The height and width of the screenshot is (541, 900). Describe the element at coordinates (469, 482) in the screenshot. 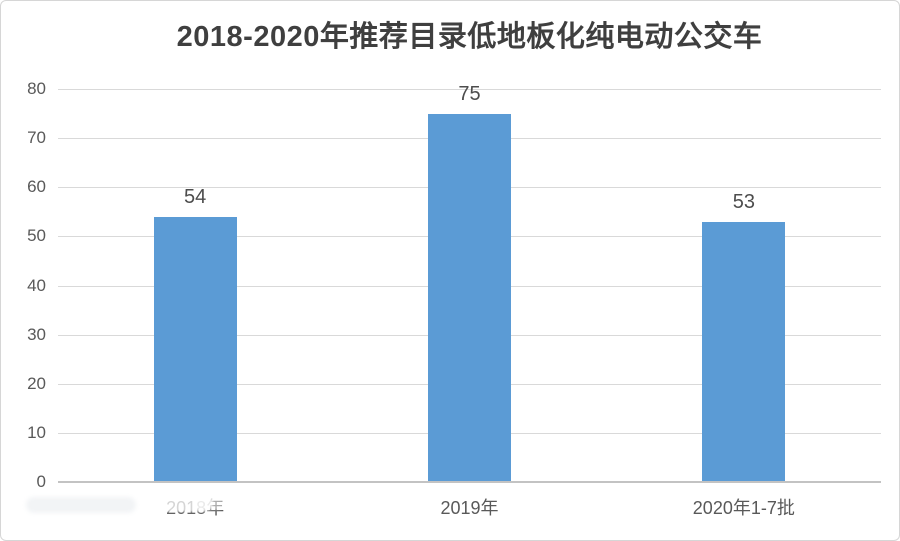

I see `x-axis-line` at that location.